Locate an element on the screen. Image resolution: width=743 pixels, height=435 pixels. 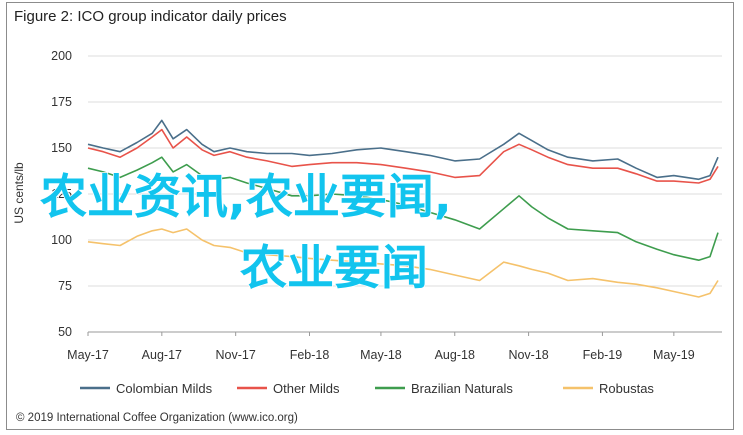
legend-item-robustas: Robustas is located at coordinates (608, 388).